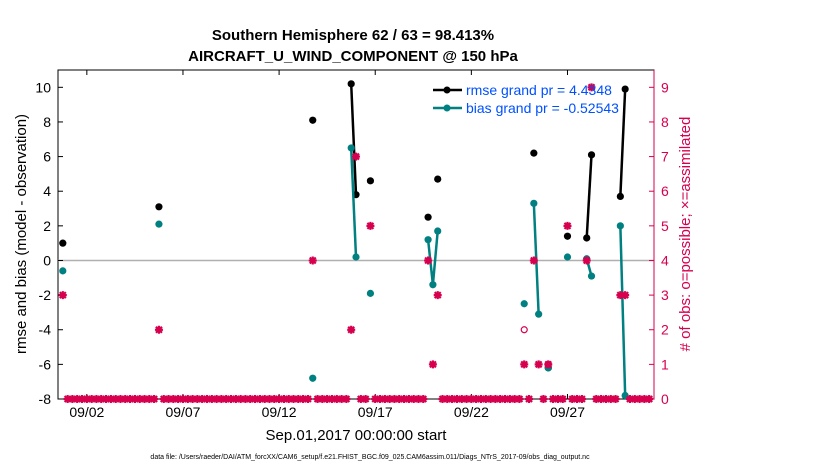  What do you see at coordinates (665, 122) in the screenshot?
I see `y-right-tick-label: 8` at bounding box center [665, 122].